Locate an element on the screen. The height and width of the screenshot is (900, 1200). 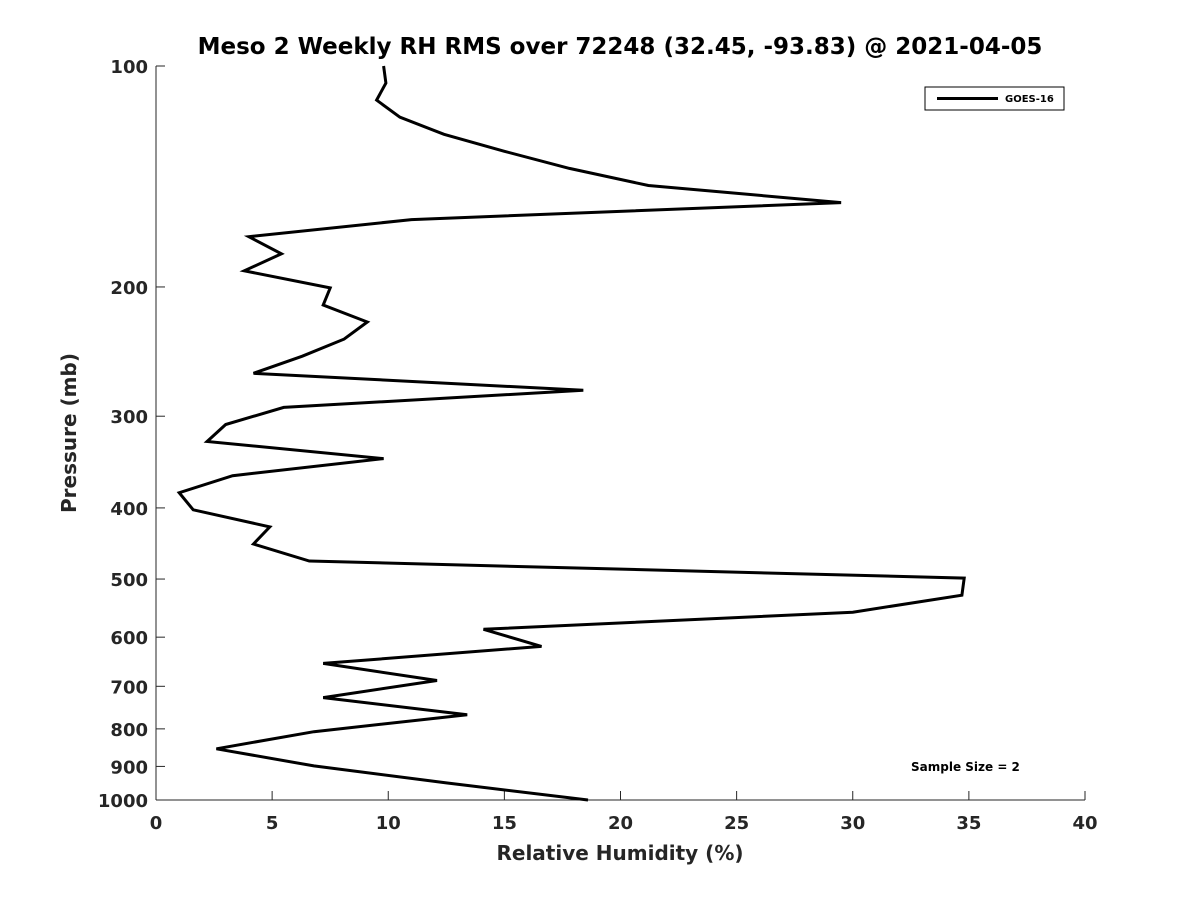
sample-size-annotation: Sample Size = 2 is located at coordinates (965, 767).